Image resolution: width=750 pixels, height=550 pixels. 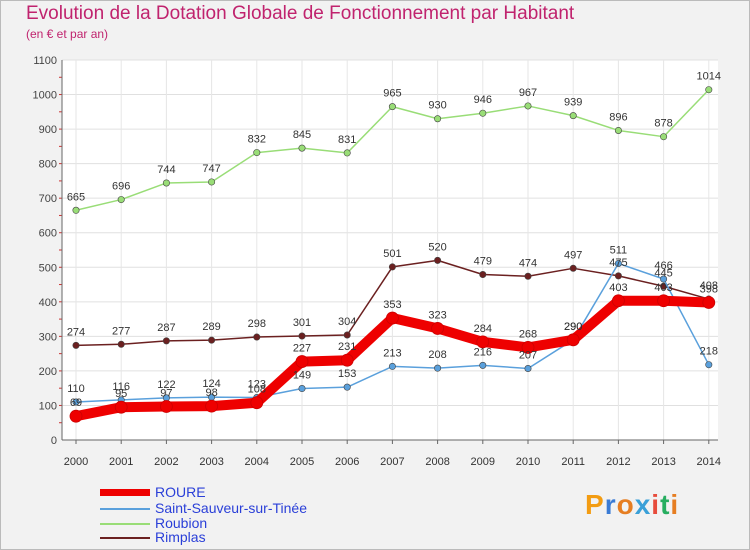 What do you see at coordinates (483, 100) in the screenshot?
I see `data-label: 946` at bounding box center [483, 100].